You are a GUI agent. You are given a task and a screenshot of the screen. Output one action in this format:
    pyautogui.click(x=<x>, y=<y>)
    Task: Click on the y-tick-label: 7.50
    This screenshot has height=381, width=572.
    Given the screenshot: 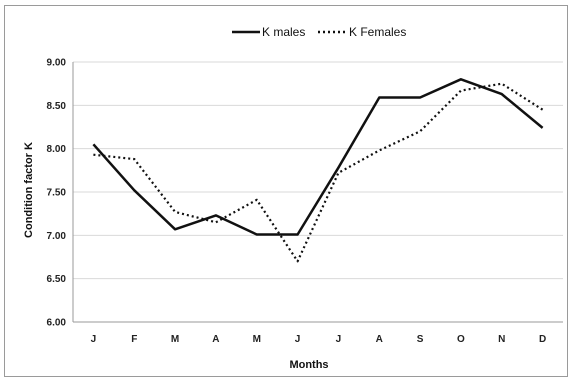 What is the action you would take?
    pyautogui.click(x=57, y=193)
    